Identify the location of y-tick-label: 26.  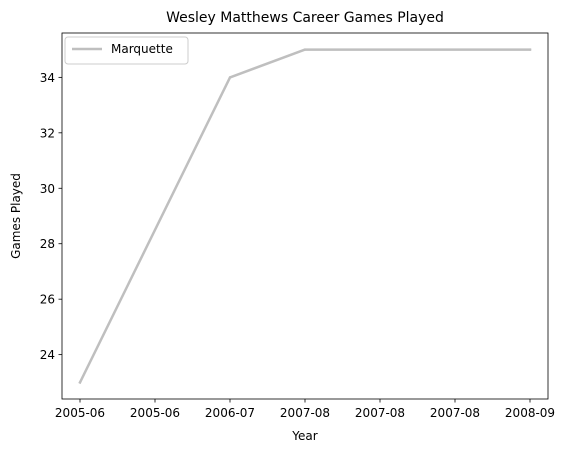
(47, 300).